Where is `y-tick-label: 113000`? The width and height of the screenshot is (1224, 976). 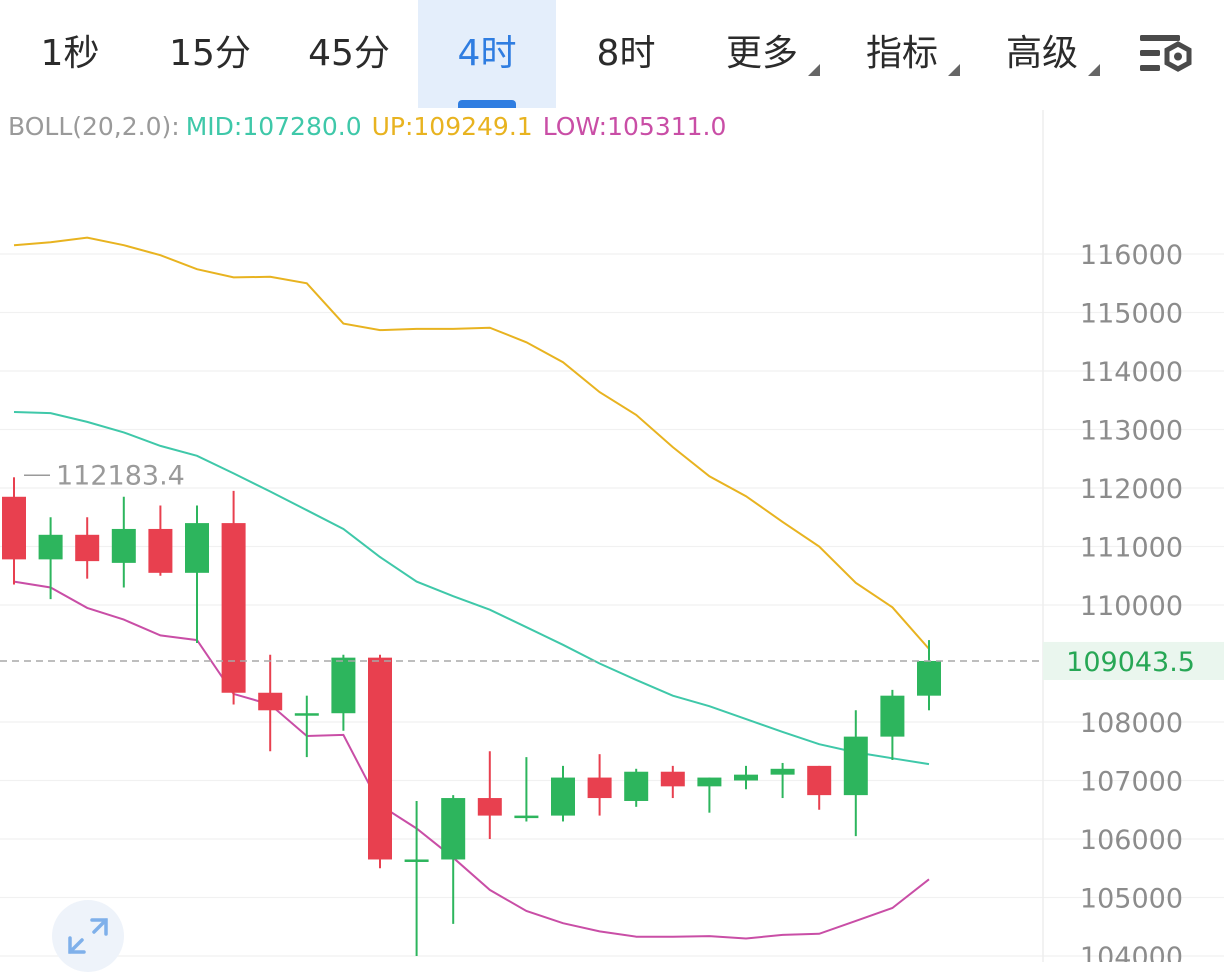
y-tick-label: 113000 is located at coordinates (1131, 431).